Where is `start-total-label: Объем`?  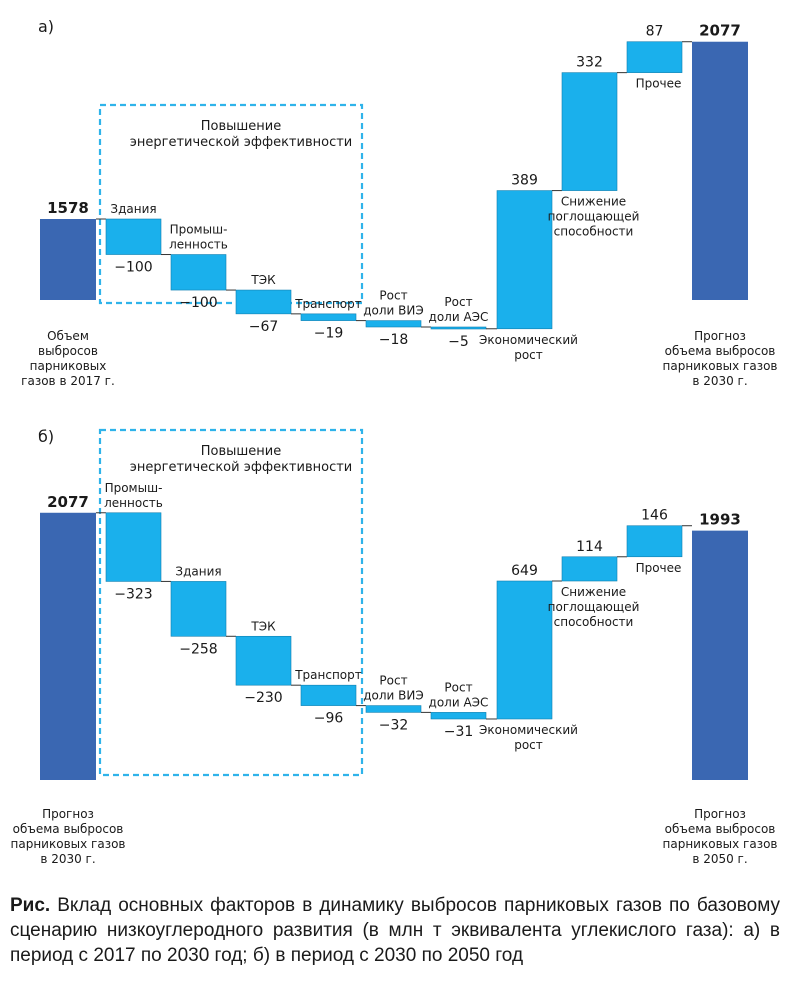 start-total-label: Объем is located at coordinates (68, 336).